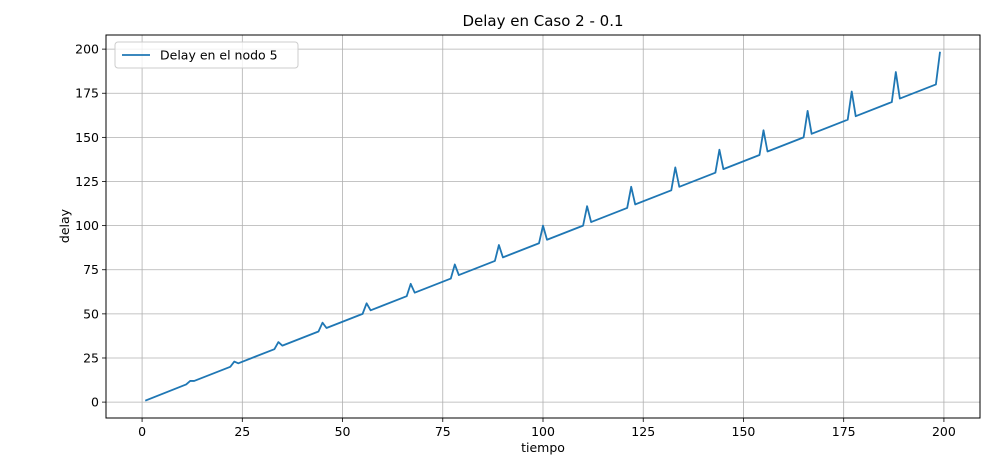 The image size is (1003, 476). I want to click on y-tick-label: 200, so click(87, 49).